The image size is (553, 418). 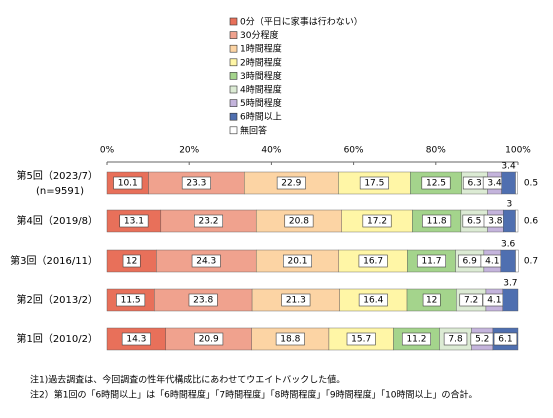 I want to click on value-label: 16.4, so click(x=373, y=301).